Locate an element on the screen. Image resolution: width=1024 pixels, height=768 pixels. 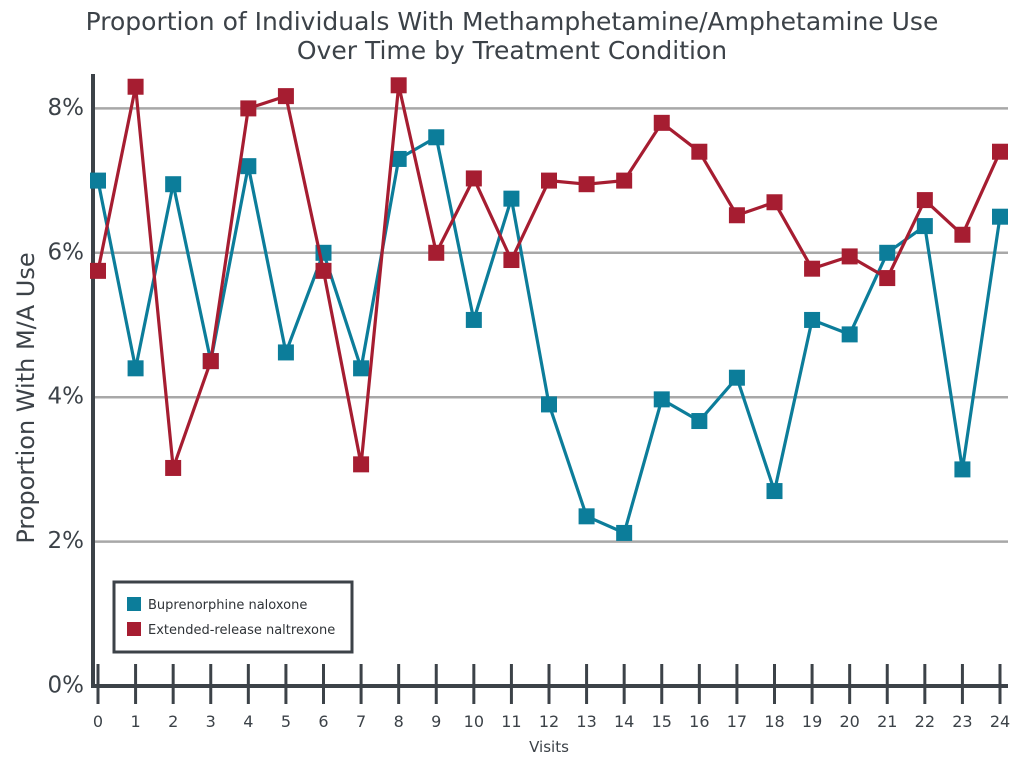
y-tick-label: 0% is located at coordinates (66, 686).